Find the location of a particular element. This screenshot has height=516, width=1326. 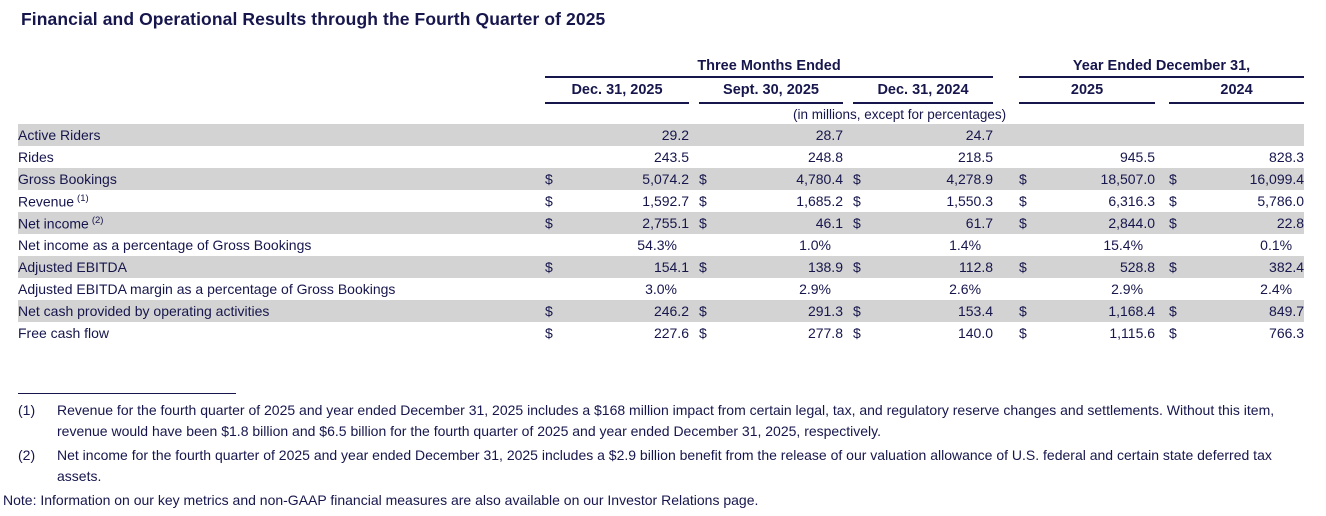

cell-value: 0.1% is located at coordinates (1276, 245).